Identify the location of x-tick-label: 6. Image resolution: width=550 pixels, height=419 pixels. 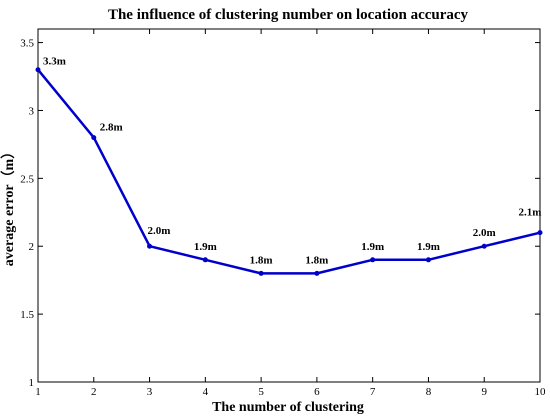
(317, 392).